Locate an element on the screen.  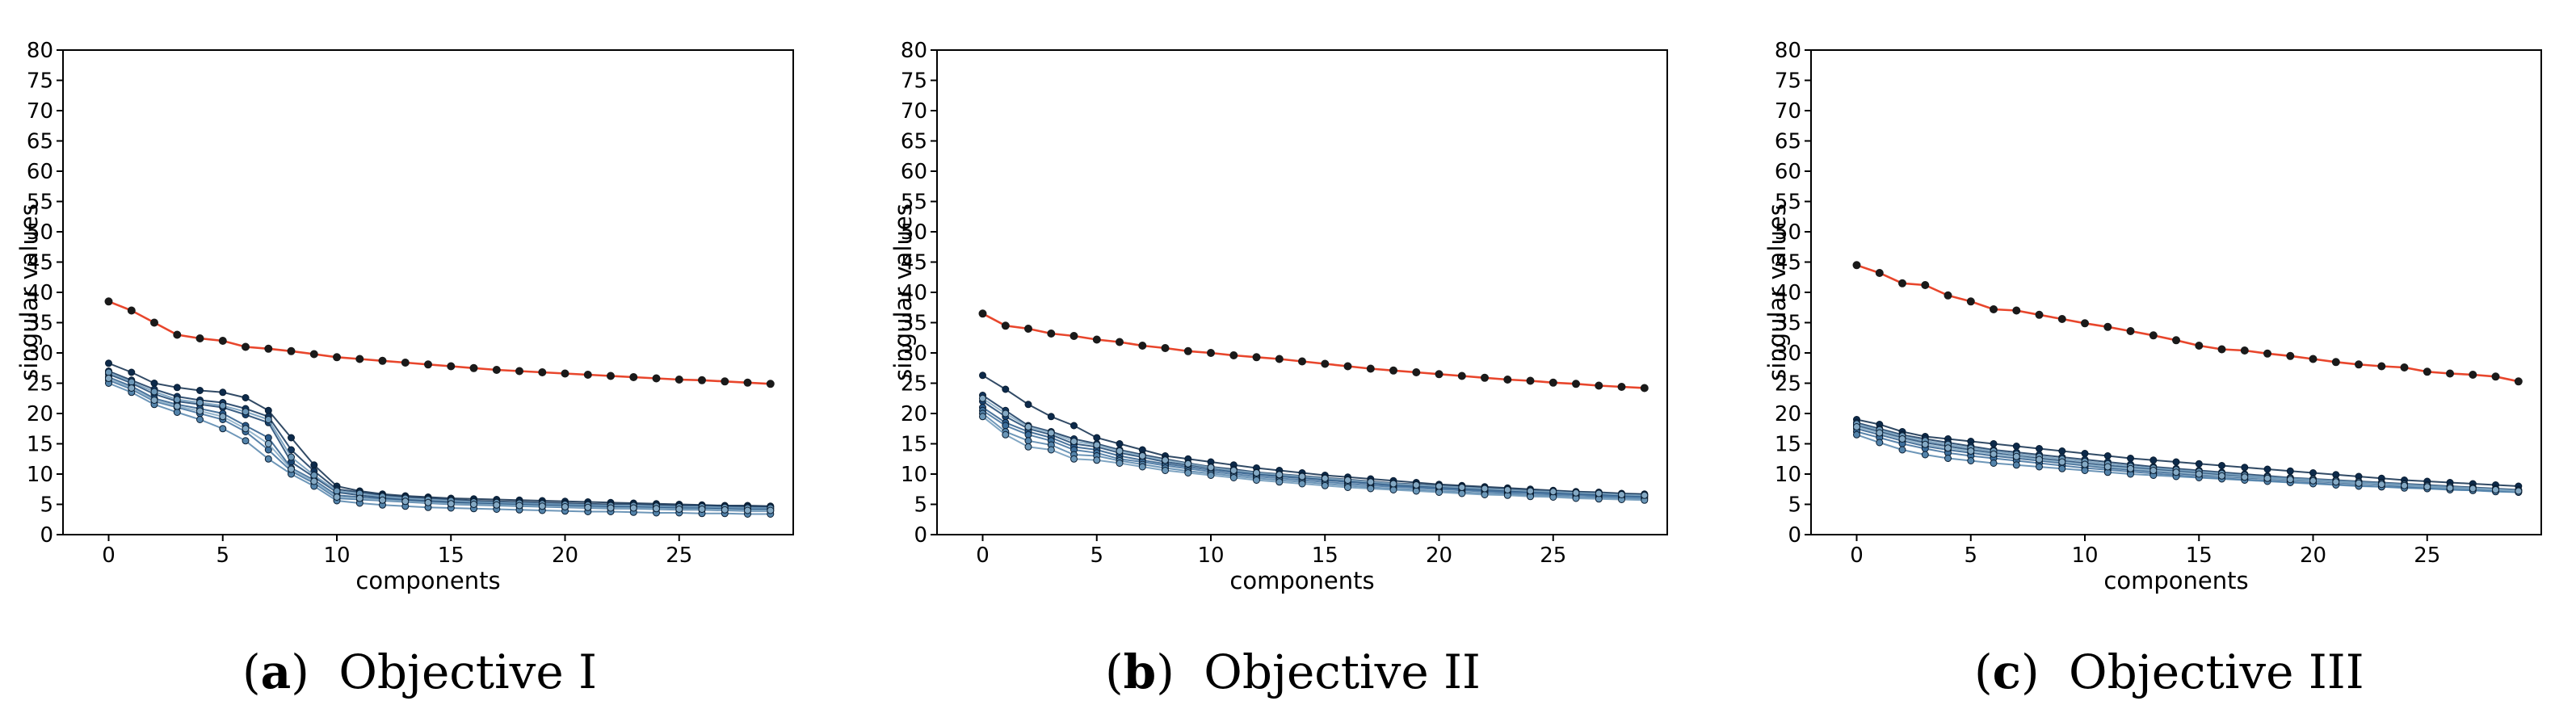
y-tick-label: 25 is located at coordinates (914, 384).